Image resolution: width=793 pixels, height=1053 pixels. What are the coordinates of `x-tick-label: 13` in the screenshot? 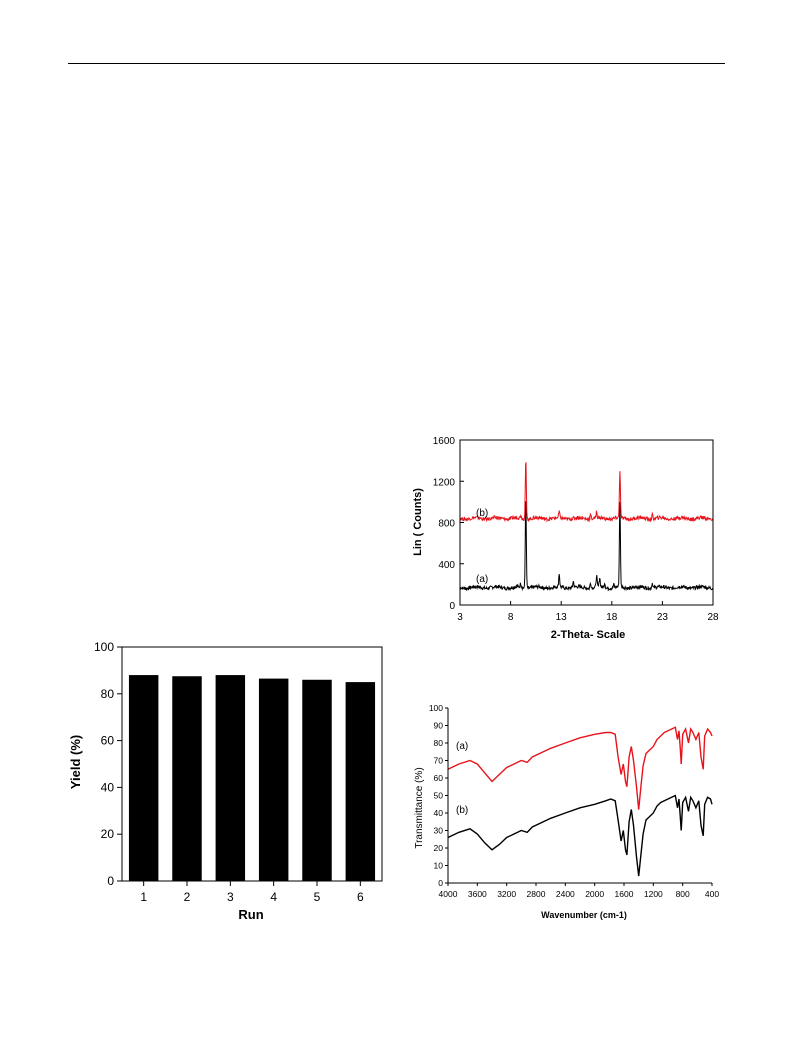 It's located at (562, 617).